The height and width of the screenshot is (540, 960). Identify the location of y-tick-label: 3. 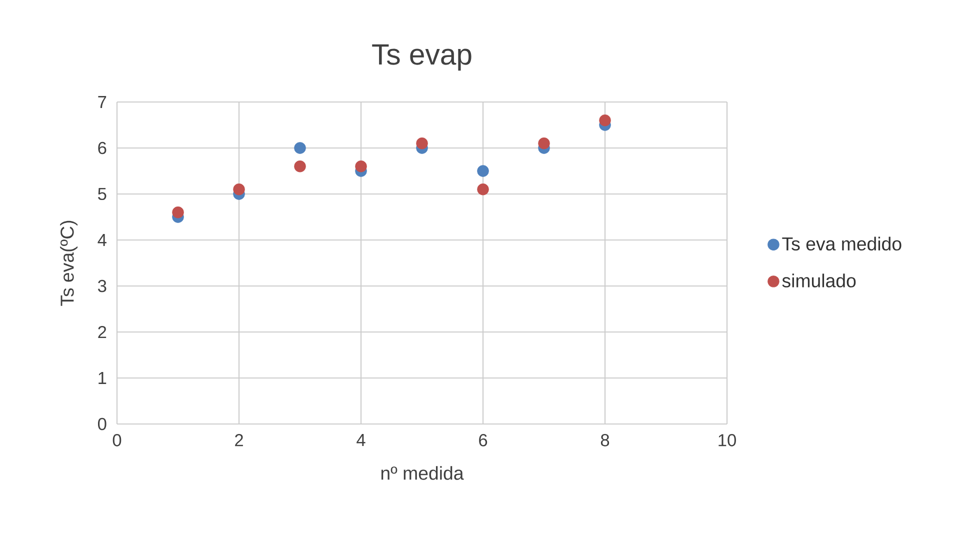
(102, 286).